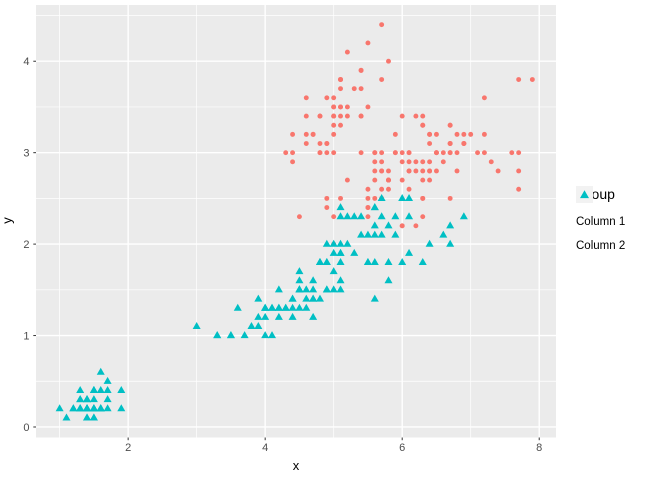 The image size is (672, 480). I want to click on x-axis-ticks, so click(333, 439).